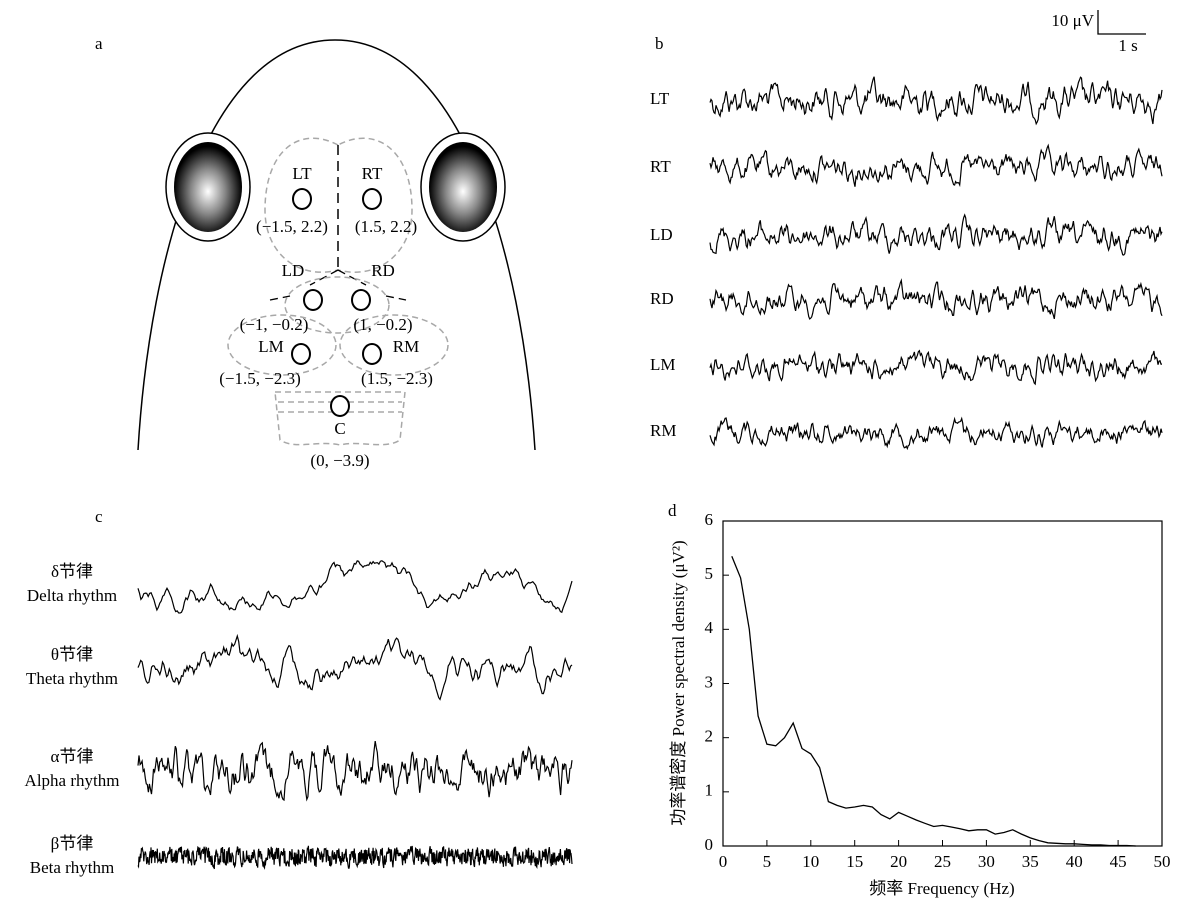 The image size is (1178, 907). Describe the element at coordinates (271, 346) in the screenshot. I see `electrode-label: LM` at that location.